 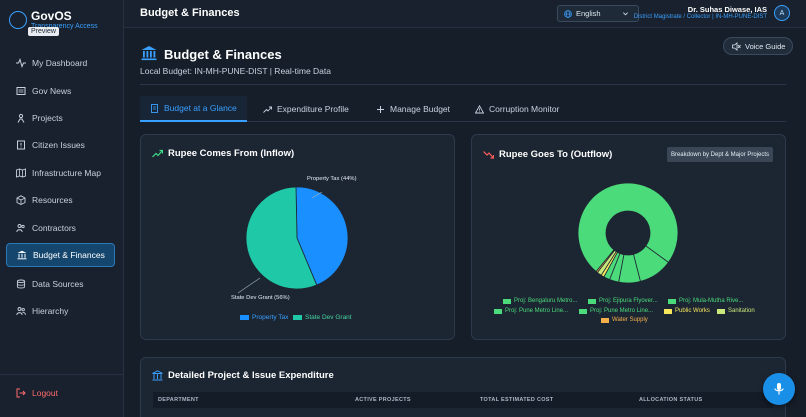 I want to click on outflow-title: Rupee Goes To (Outflow), so click(x=547, y=154).